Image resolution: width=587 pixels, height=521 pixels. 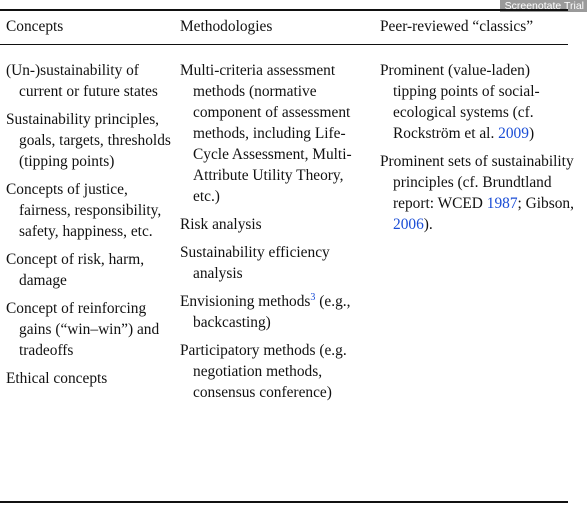 I want to click on methodology-item: Risk analysis, so click(x=221, y=224).